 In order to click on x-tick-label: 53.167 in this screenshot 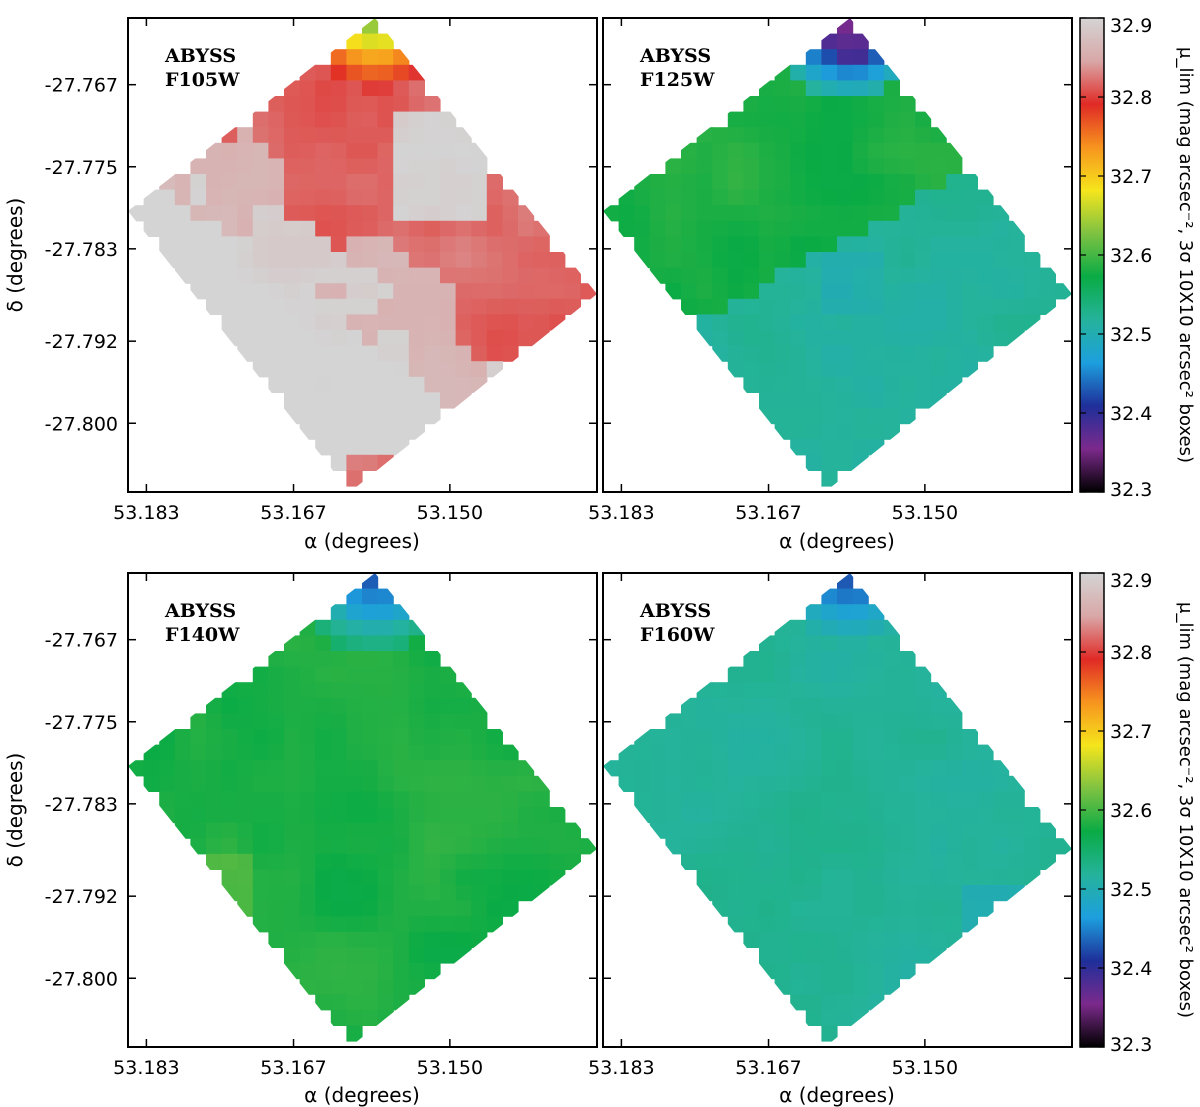, I will do `click(768, 513)`.